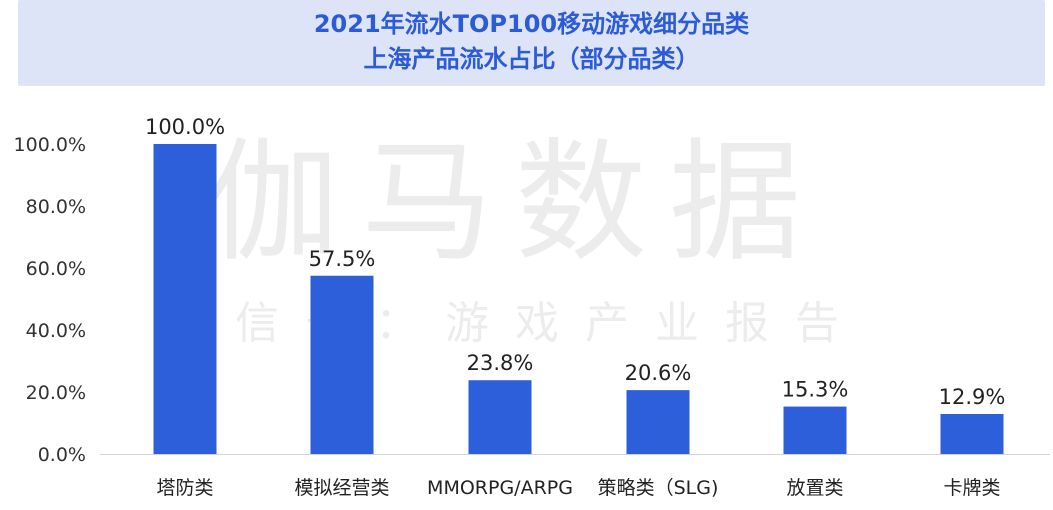 The image size is (1053, 510). Describe the element at coordinates (500, 488) in the screenshot. I see `x-tick-label: MMORPG/ARPG` at that location.